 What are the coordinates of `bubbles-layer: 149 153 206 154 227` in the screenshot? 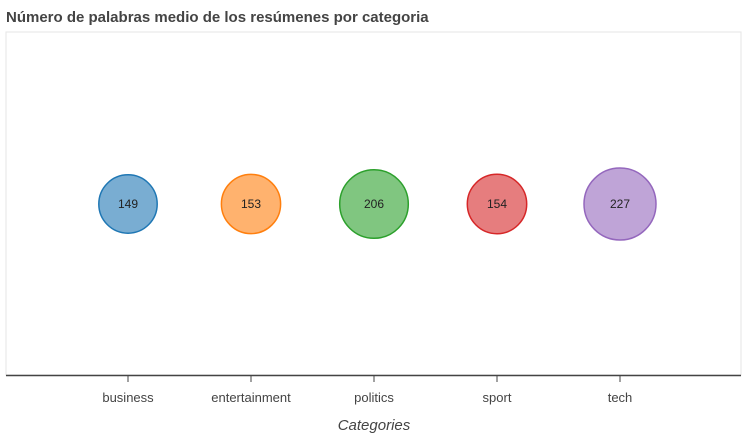 It's located at (377, 204).